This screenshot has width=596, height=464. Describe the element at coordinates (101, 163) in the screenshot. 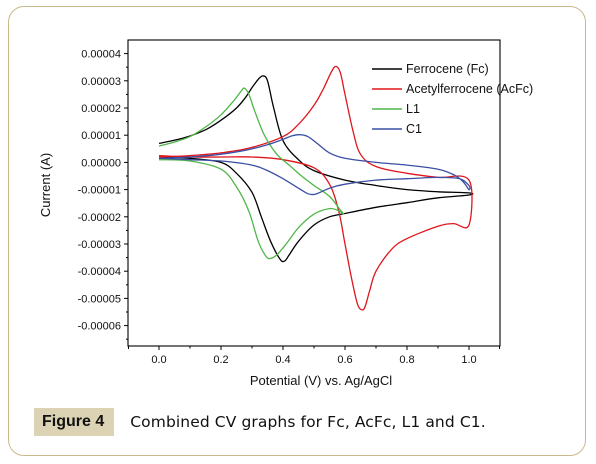

I see `y-tick-label: 0.00000` at that location.